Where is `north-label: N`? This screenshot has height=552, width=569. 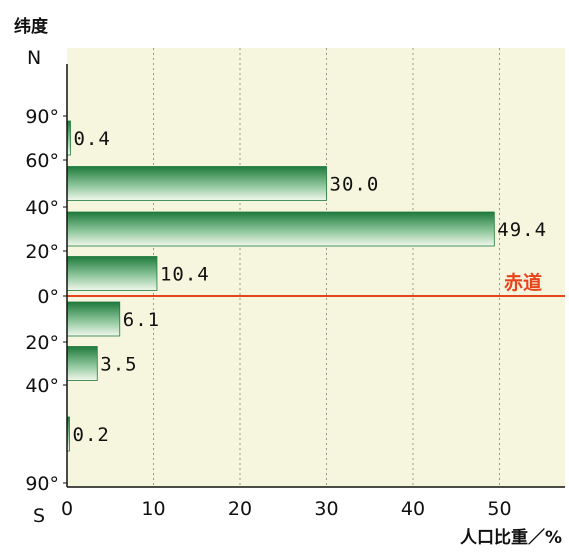 north-label: N is located at coordinates (34, 58).